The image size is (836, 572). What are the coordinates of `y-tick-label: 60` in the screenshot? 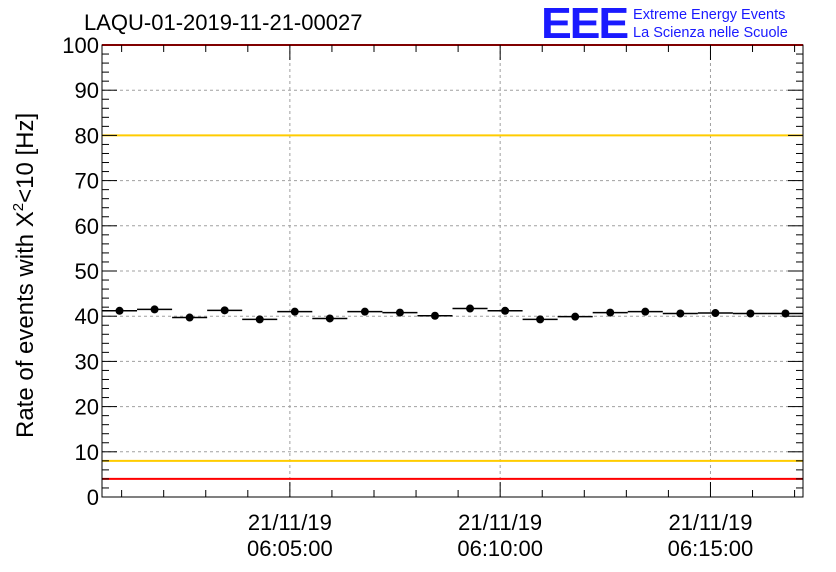 It's located at (87, 226).